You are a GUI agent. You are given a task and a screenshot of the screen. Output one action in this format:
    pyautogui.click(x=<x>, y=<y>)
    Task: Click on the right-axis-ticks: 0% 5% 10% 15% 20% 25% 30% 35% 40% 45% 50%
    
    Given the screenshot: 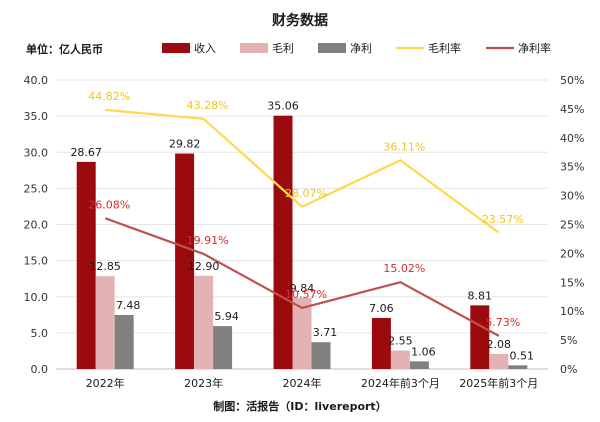 What is the action you would take?
    pyautogui.click(x=572, y=225)
    